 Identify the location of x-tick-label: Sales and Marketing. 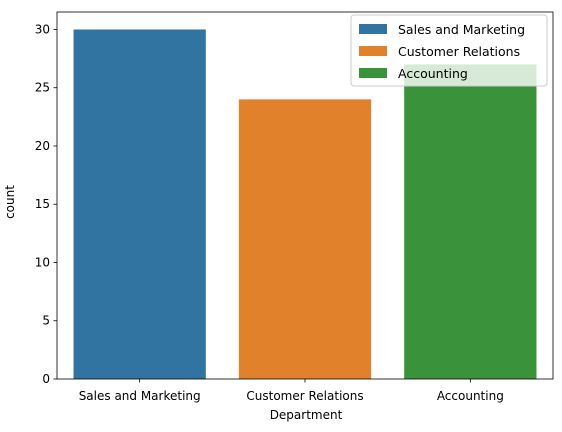
(140, 396).